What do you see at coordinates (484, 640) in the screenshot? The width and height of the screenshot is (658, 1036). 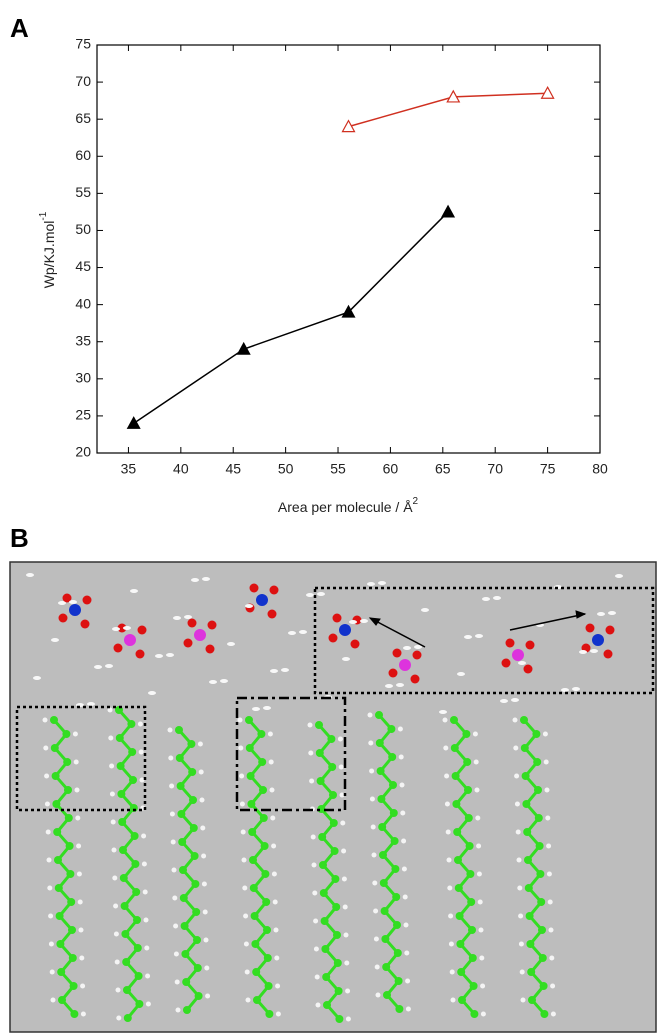 I see `dotted-box` at bounding box center [484, 640].